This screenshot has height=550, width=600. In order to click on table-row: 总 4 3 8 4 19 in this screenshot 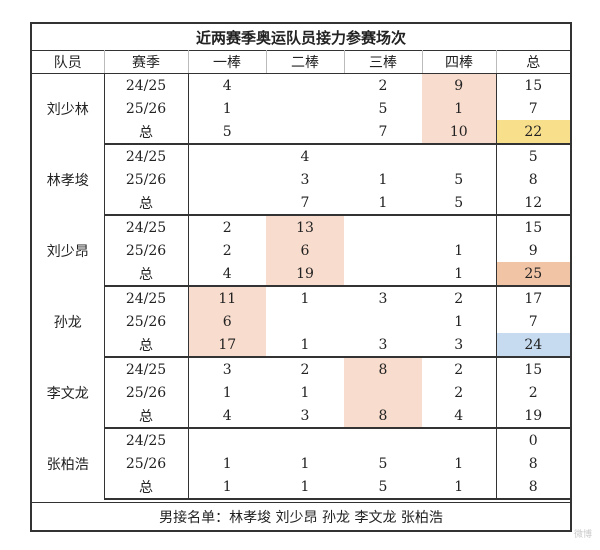, I will do `click(301, 416)`.